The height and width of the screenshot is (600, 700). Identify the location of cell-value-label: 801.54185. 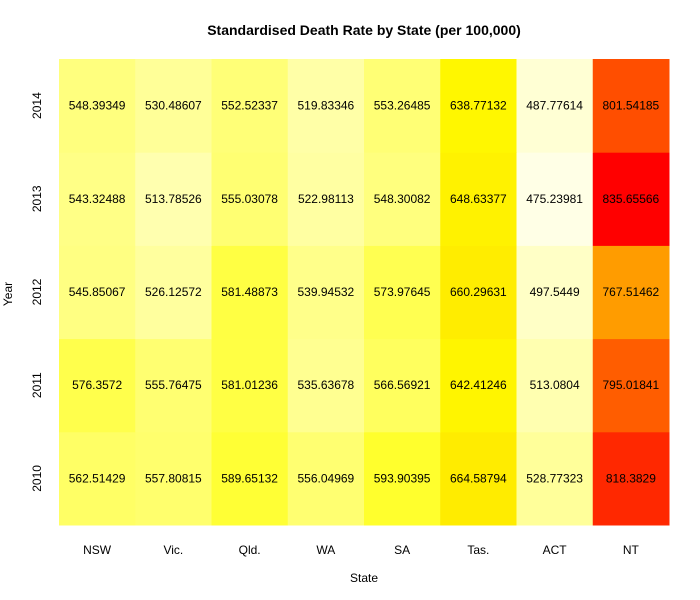
(631, 106).